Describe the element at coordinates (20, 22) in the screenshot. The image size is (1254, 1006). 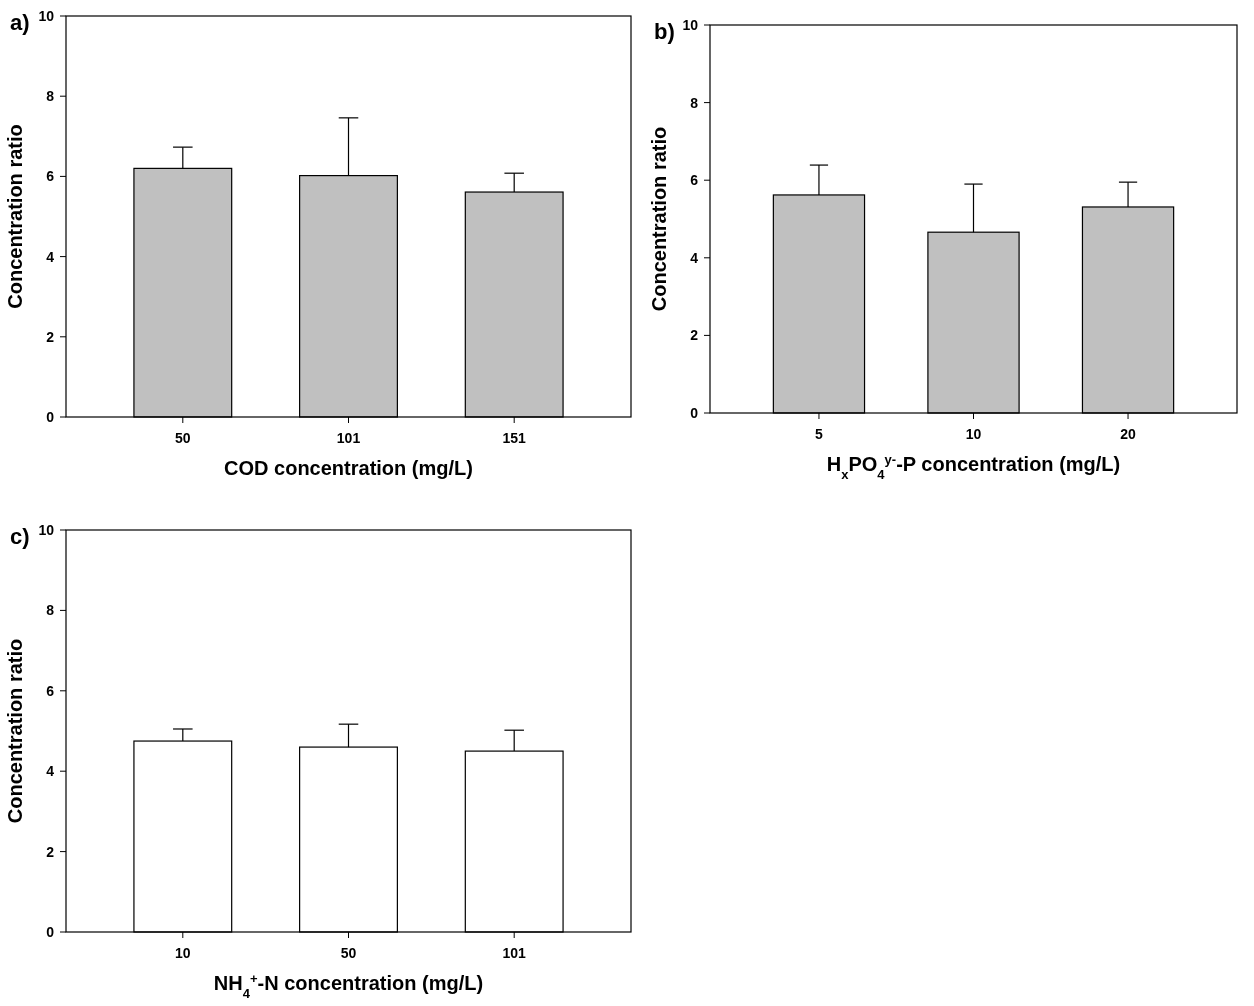
I see `chart-title: a)` at that location.